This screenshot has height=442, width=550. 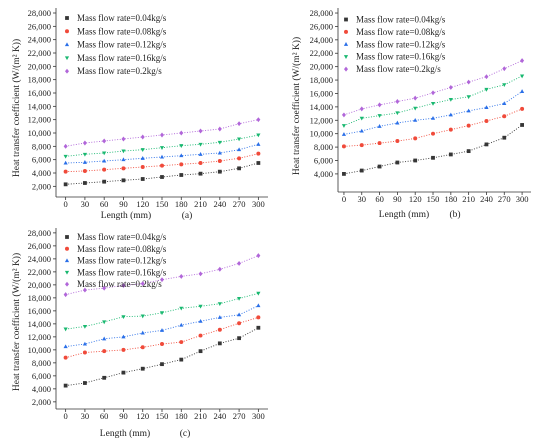 What do you see at coordinates (504, 199) in the screenshot?
I see `x-tick-label: 270` at bounding box center [504, 199].